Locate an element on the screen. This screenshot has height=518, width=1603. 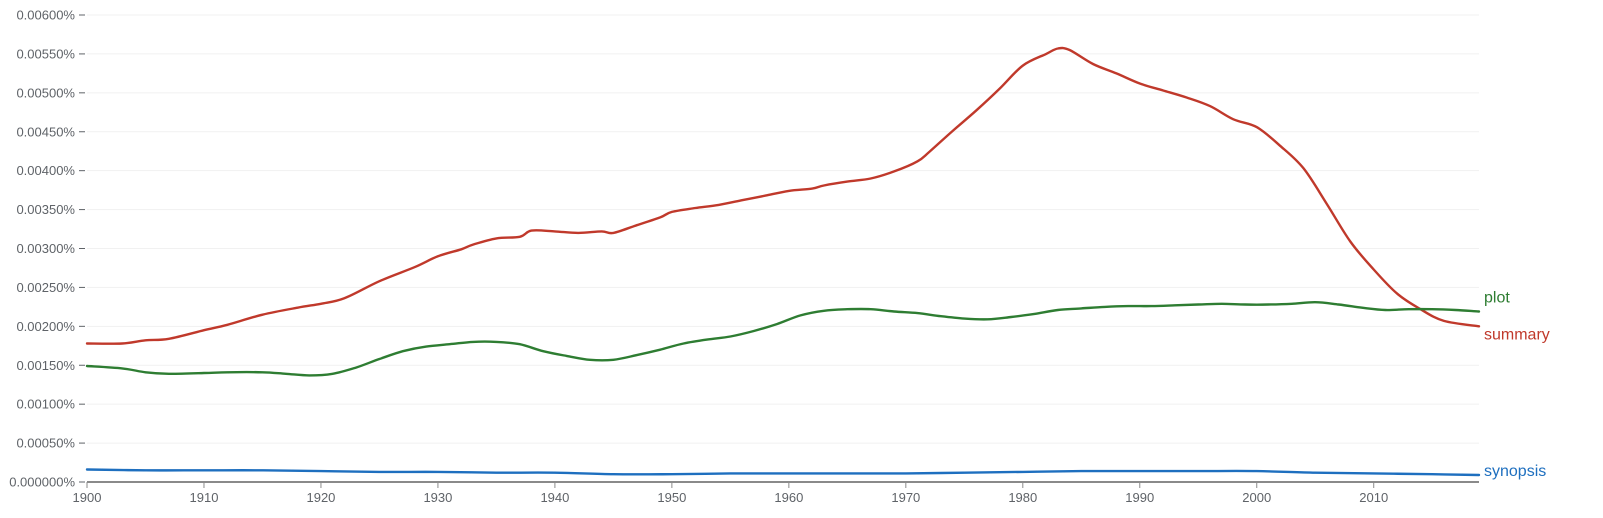
series-line-plot is located at coordinates (783, 338).